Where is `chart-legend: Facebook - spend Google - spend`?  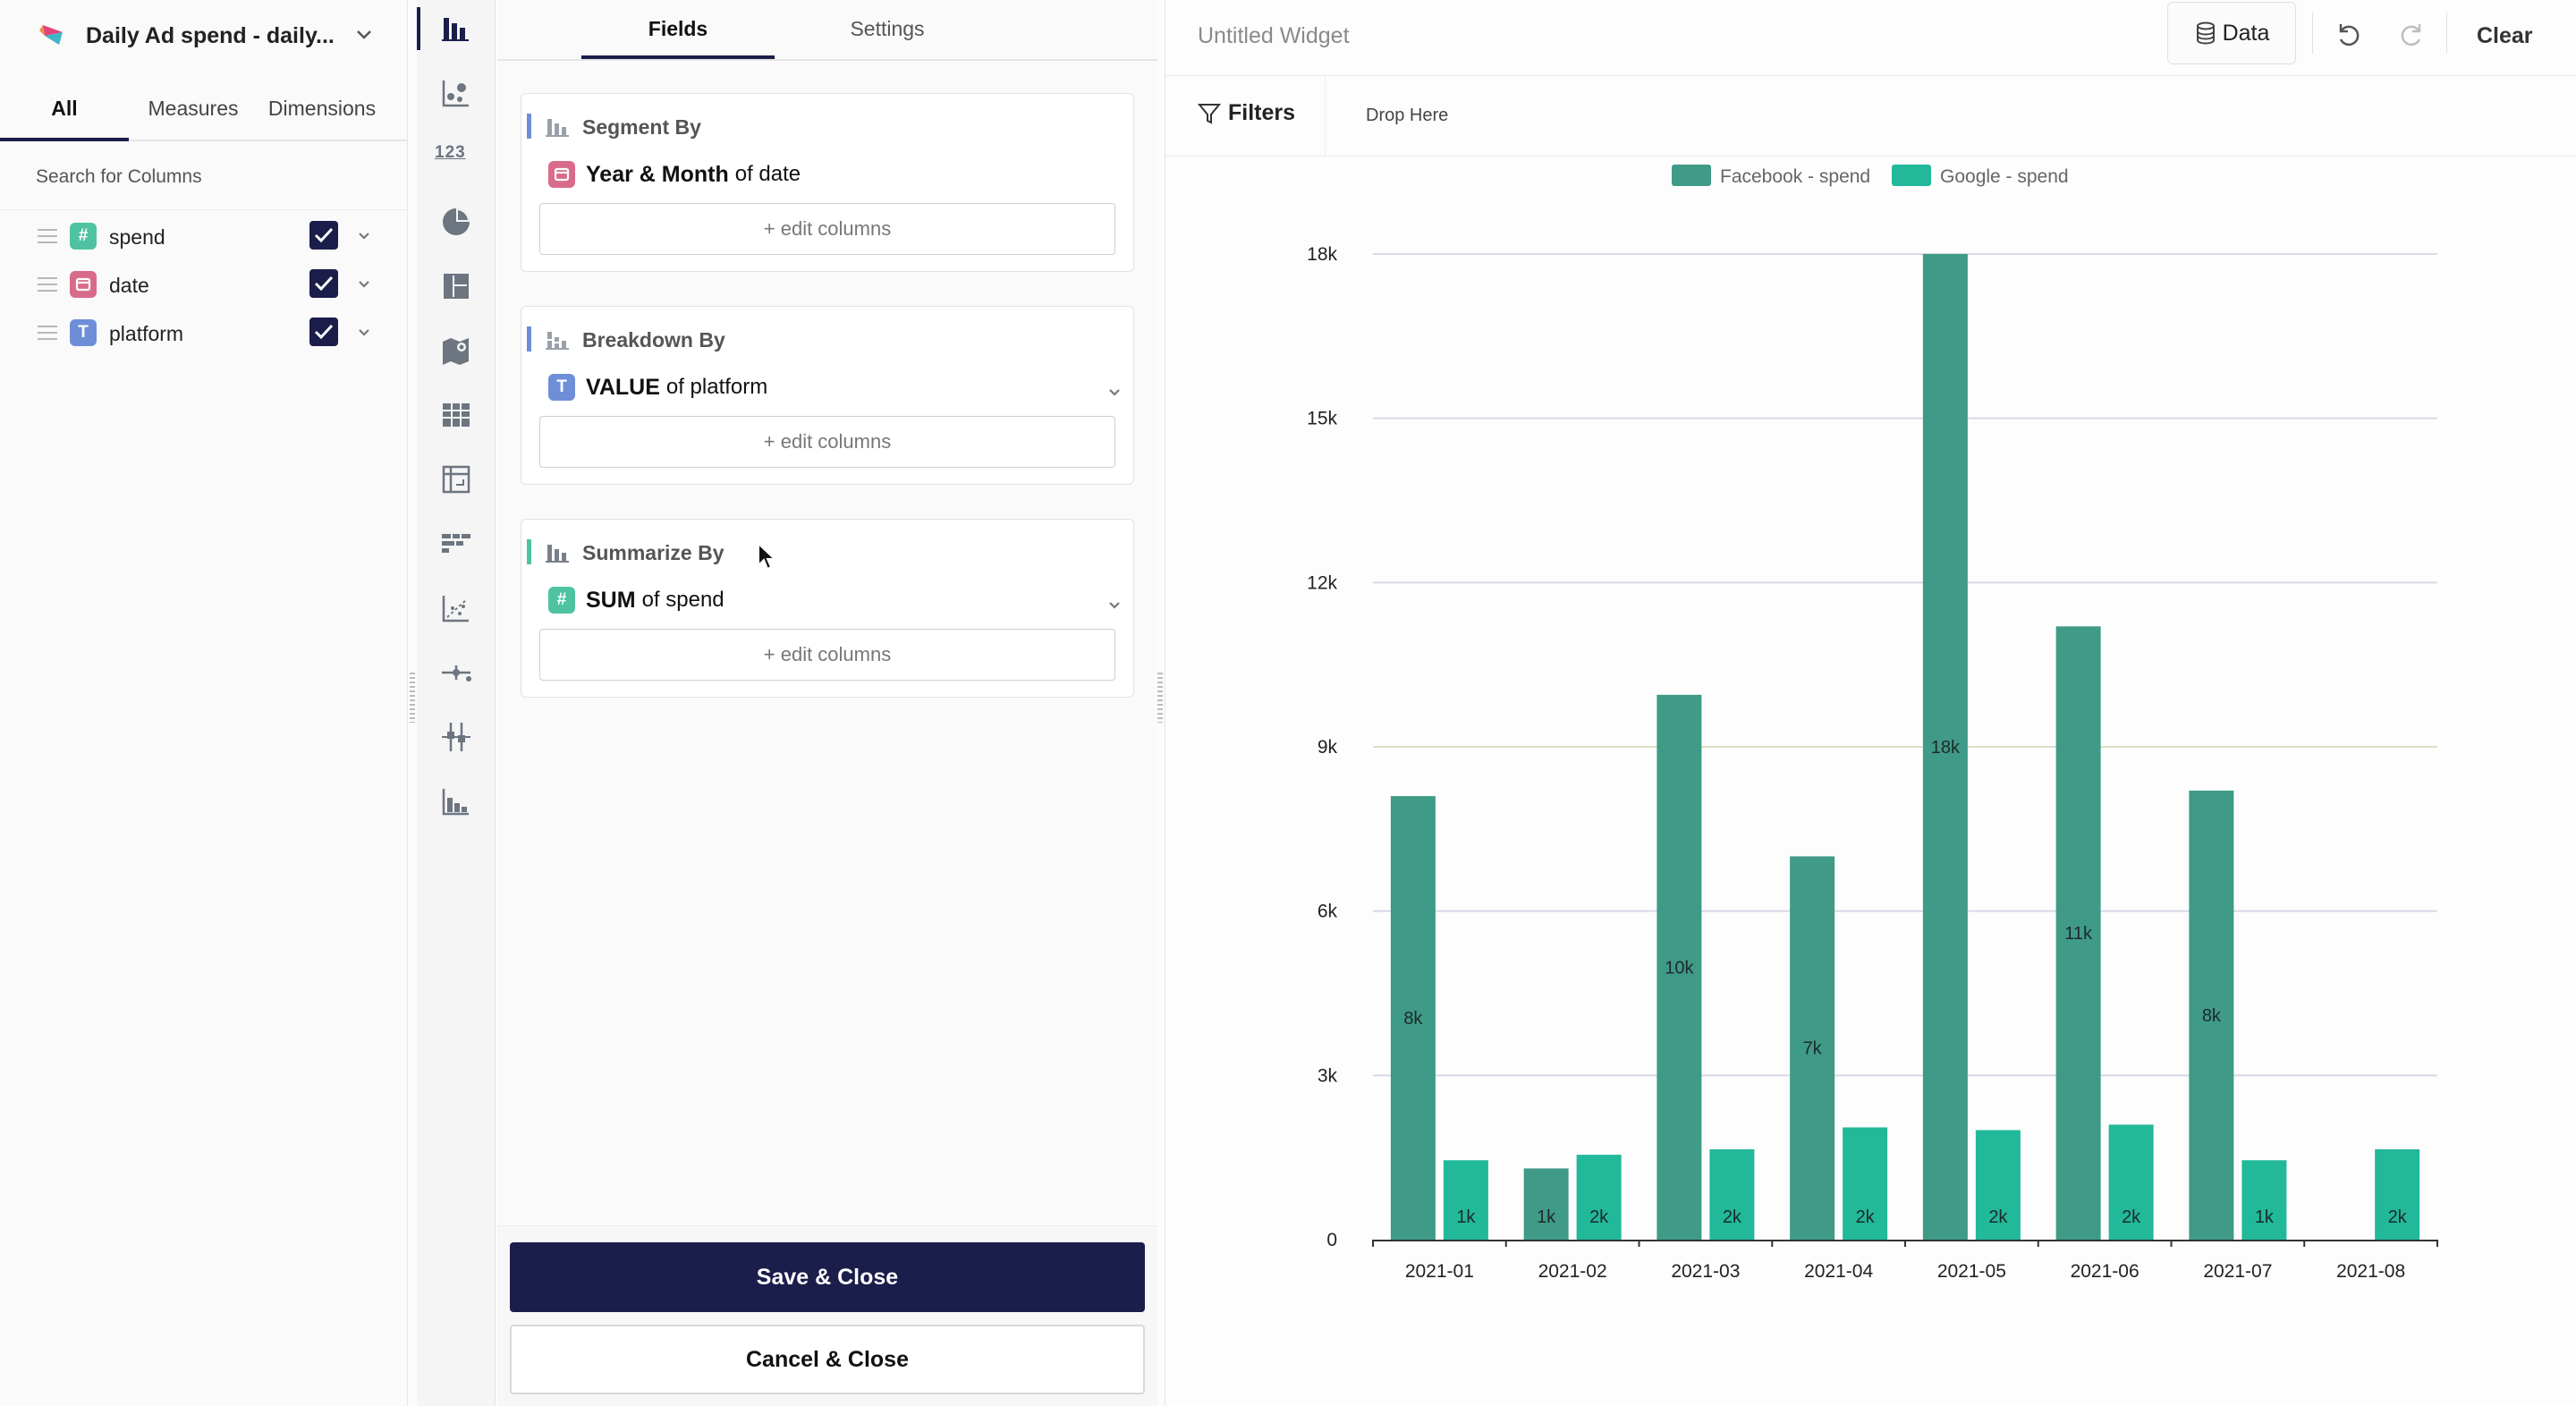
chart-legend: Facebook - spend Google - spend is located at coordinates (1870, 176).